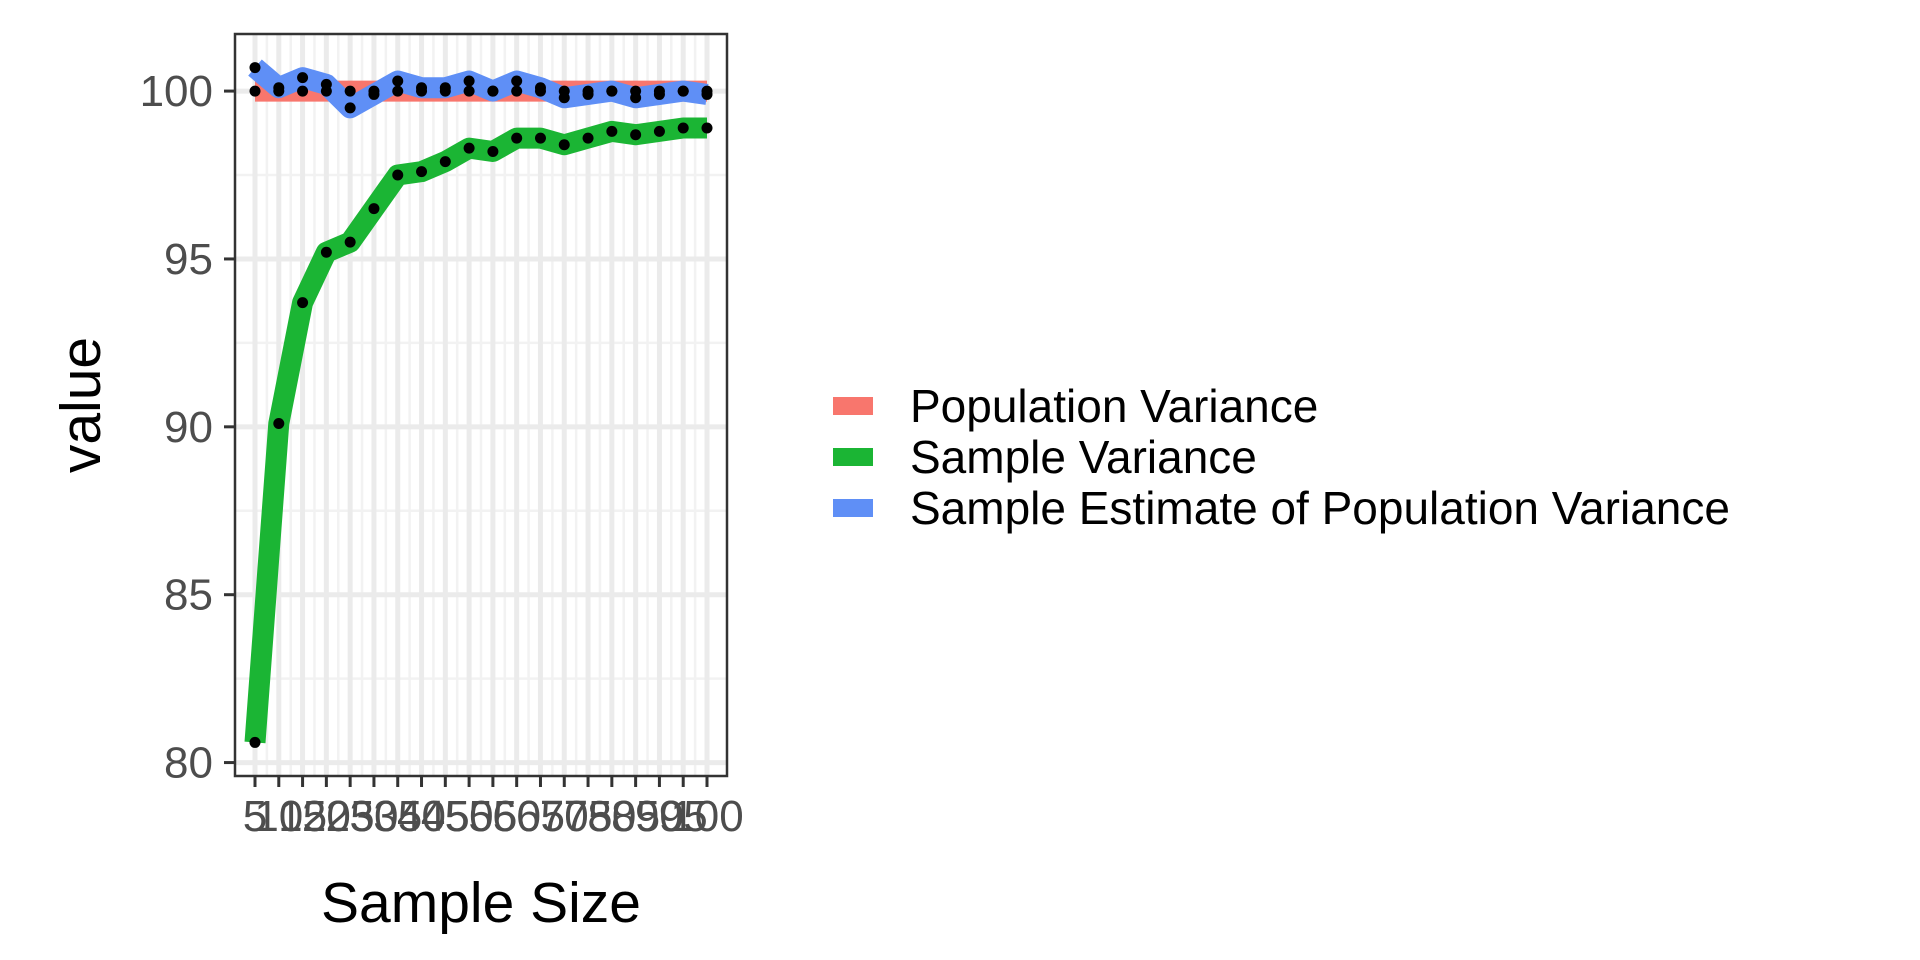 The height and width of the screenshot is (960, 1920). Describe the element at coordinates (492, 816) in the screenshot. I see `x-tick-label: 55` at that location.